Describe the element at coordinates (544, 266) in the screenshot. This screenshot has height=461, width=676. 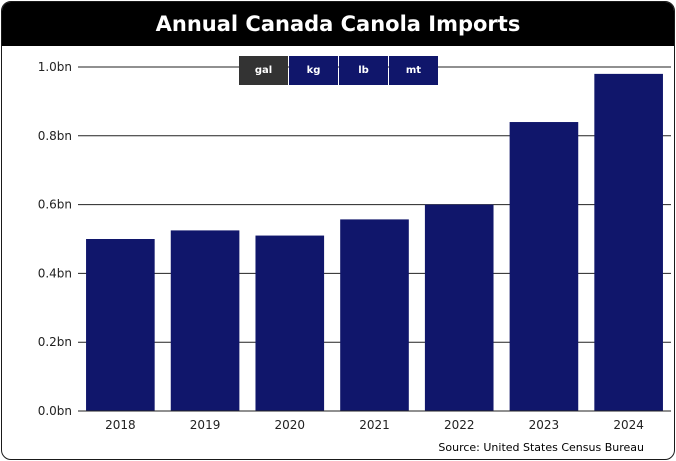
I see `bar-2023` at that location.